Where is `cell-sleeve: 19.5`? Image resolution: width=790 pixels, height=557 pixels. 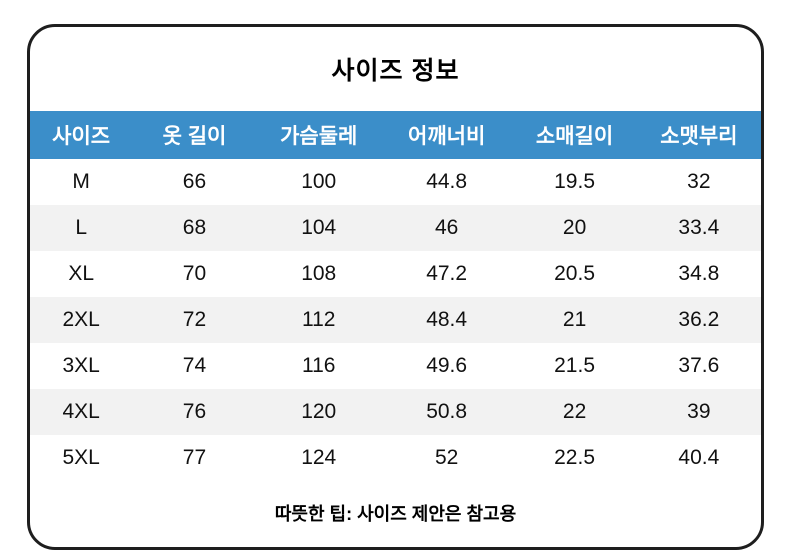 cell-sleeve: 19.5 is located at coordinates (574, 181).